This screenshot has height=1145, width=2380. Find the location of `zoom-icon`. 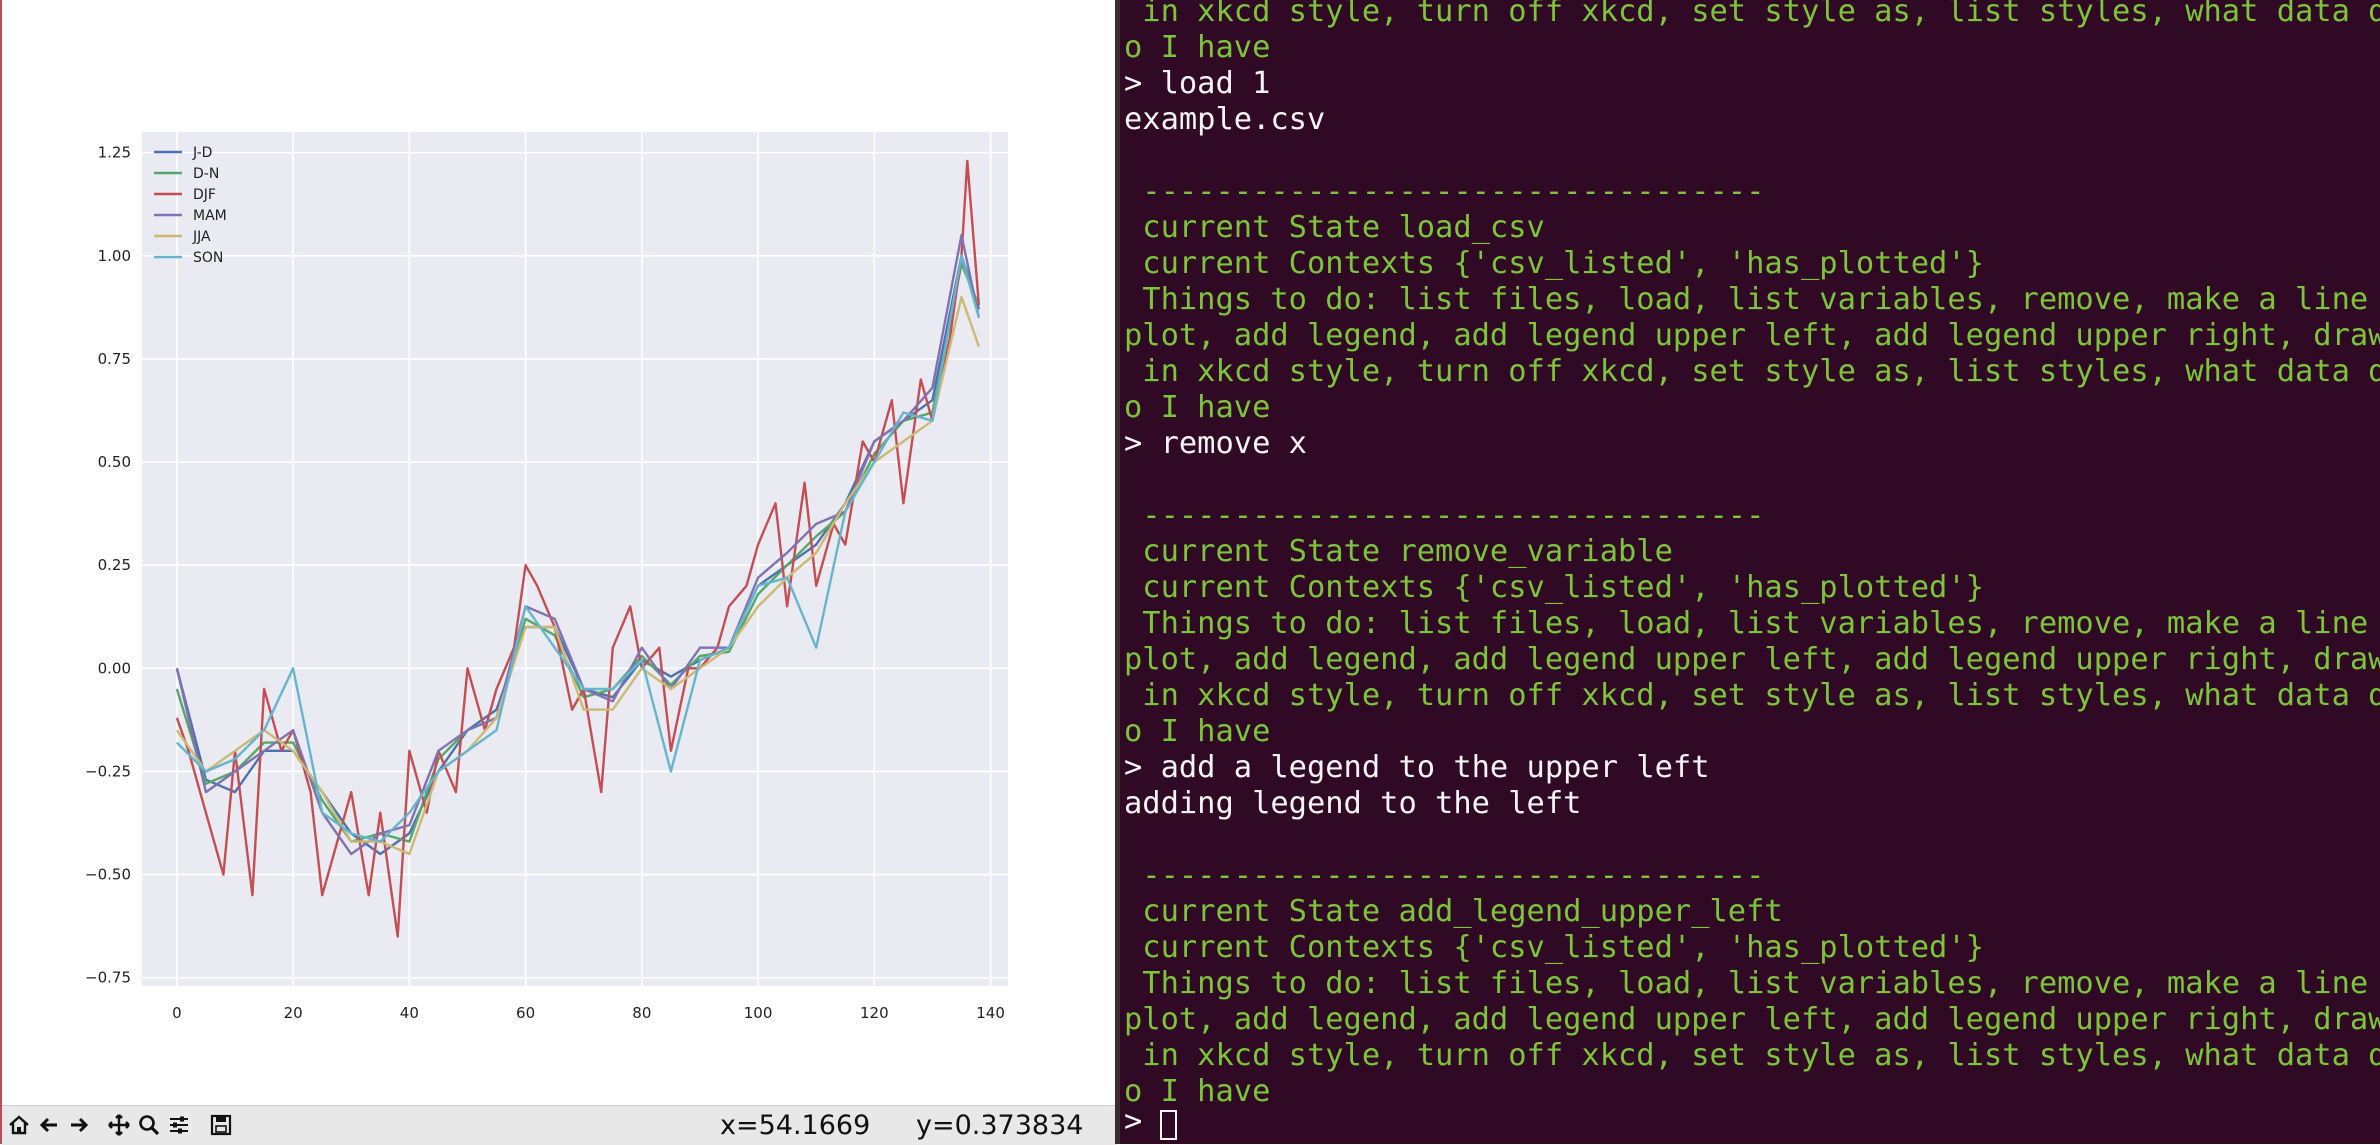

zoom-icon is located at coordinates (149, 1125).